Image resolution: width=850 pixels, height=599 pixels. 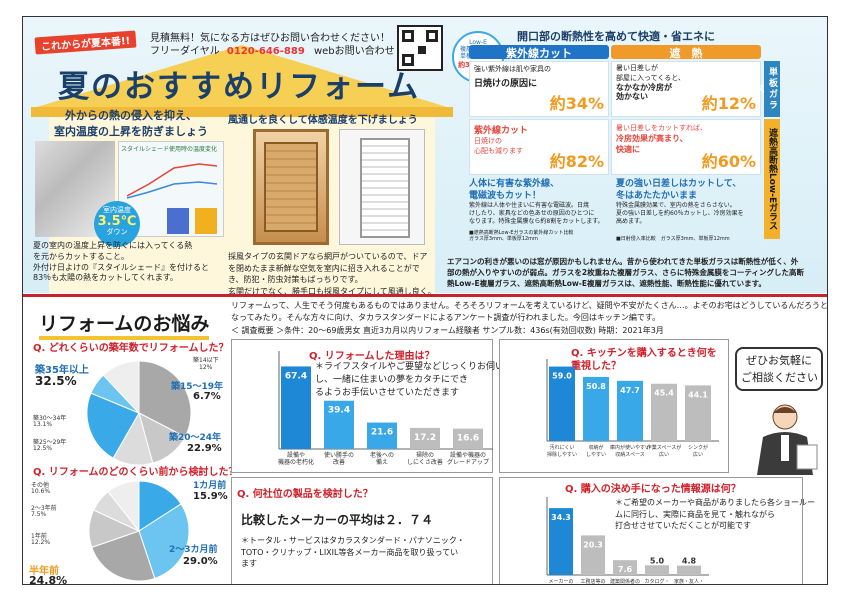 I want to click on concerns-title: リフォームのお悩み, so click(x=124, y=324).